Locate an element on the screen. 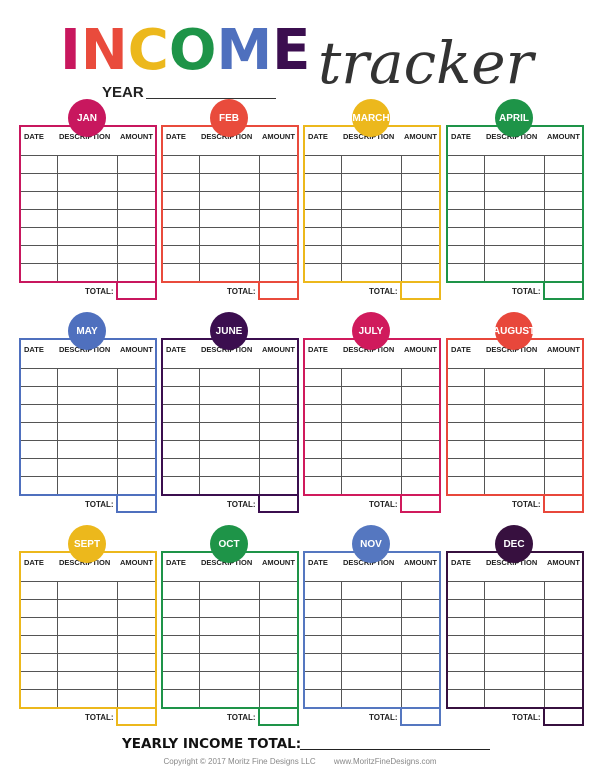 The image size is (600, 776). yearly-total-input-line is located at coordinates (395, 749).